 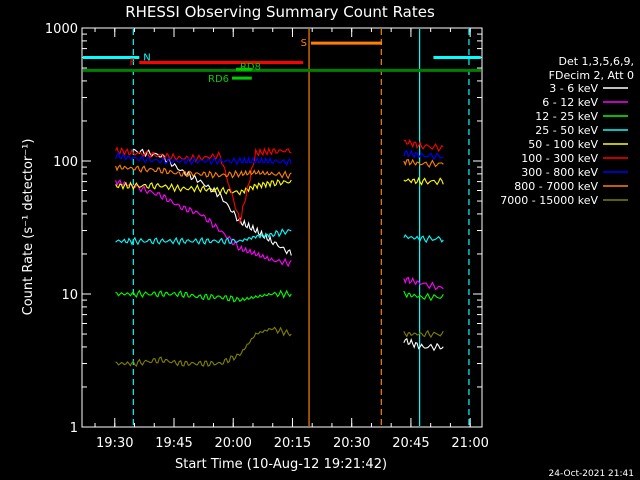 I want to click on x-axis-label: Start Time (10-Aug-12 19:21:42), so click(x=281, y=464).